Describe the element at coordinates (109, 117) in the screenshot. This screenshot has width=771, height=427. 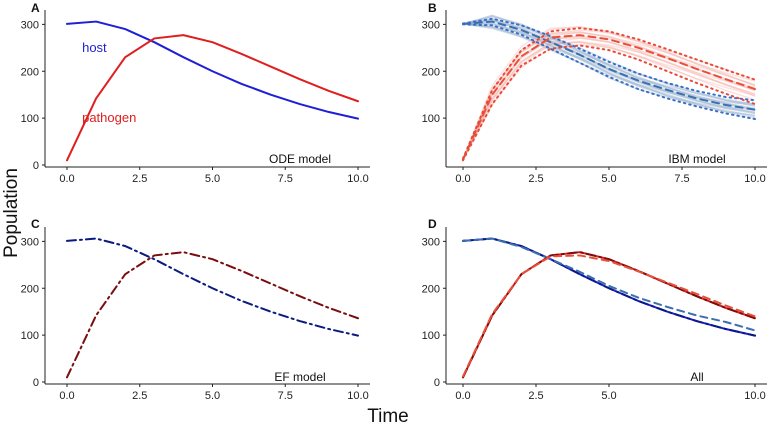
I see `annotation-label: pathogen` at that location.